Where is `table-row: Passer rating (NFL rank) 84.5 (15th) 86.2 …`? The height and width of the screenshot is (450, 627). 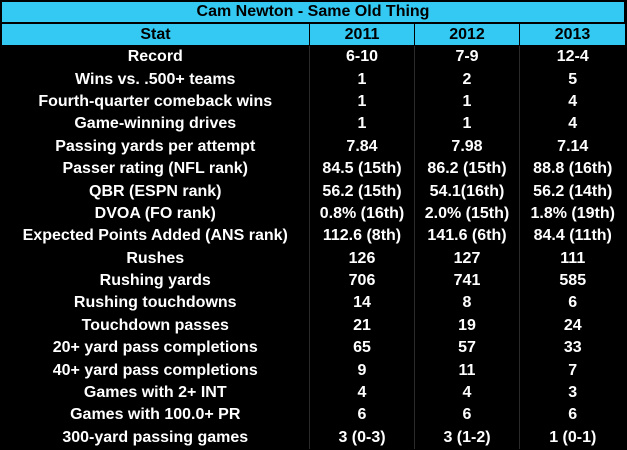 table-row: Passer rating (NFL rank) 84.5 (15th) 86.2 … is located at coordinates (313, 169).